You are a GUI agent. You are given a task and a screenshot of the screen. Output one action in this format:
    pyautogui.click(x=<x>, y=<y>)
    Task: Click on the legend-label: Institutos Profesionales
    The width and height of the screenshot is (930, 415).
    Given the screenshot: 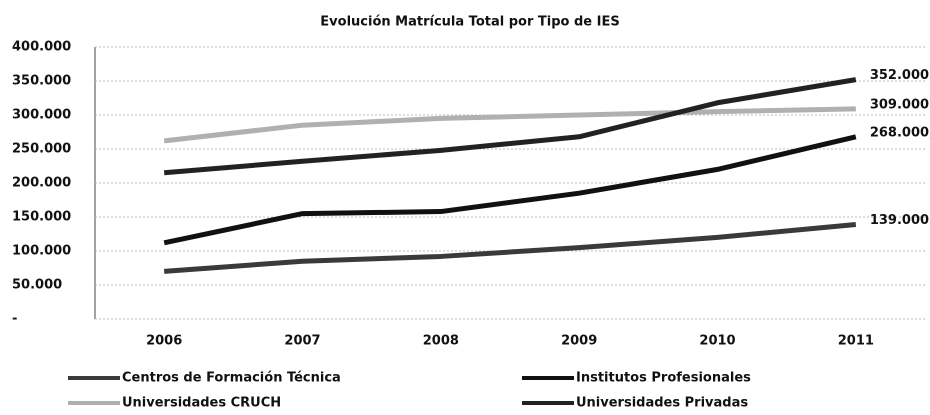 What is the action you would take?
    pyautogui.click(x=663, y=378)
    